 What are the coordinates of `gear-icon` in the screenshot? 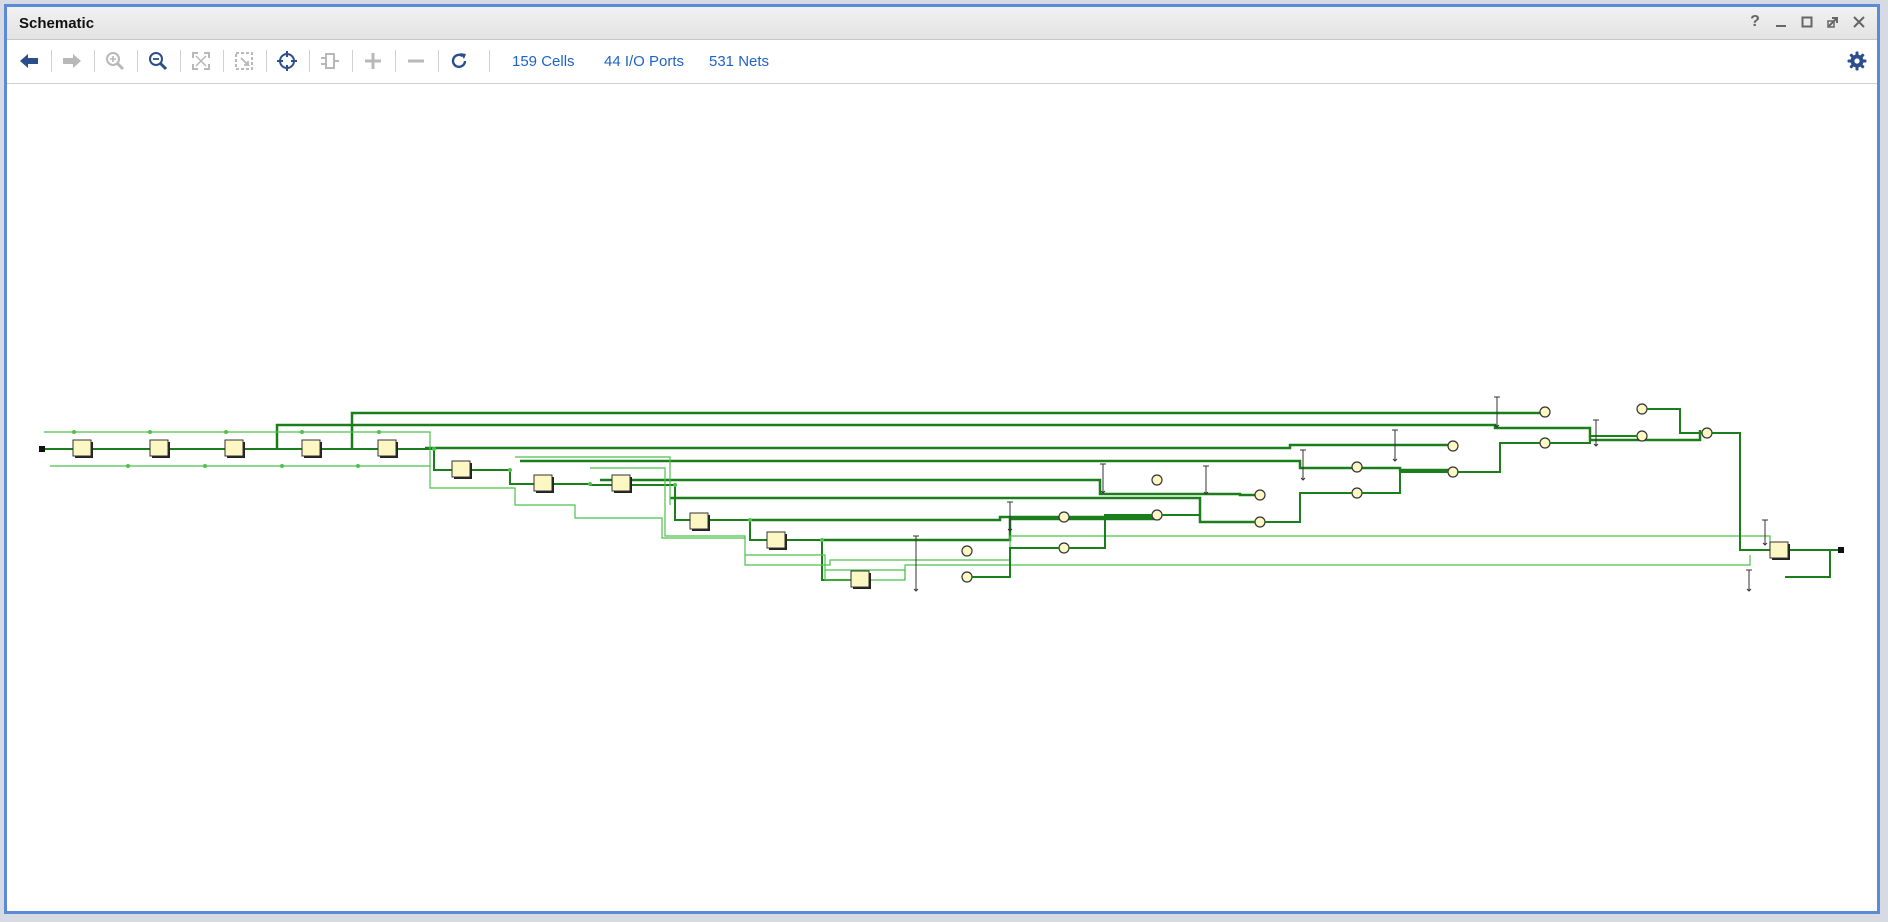 It's located at (1857, 61).